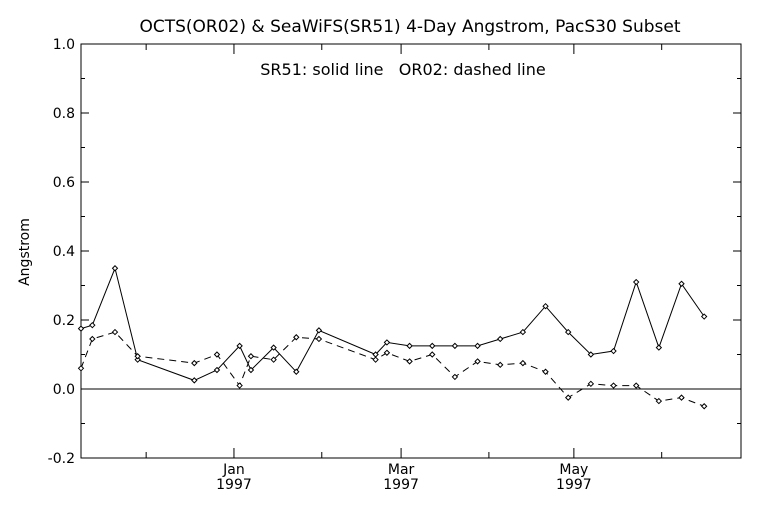 The image size is (768, 512). What do you see at coordinates (64, 252) in the screenshot?
I see `y-tick-label: 0.4` at bounding box center [64, 252].